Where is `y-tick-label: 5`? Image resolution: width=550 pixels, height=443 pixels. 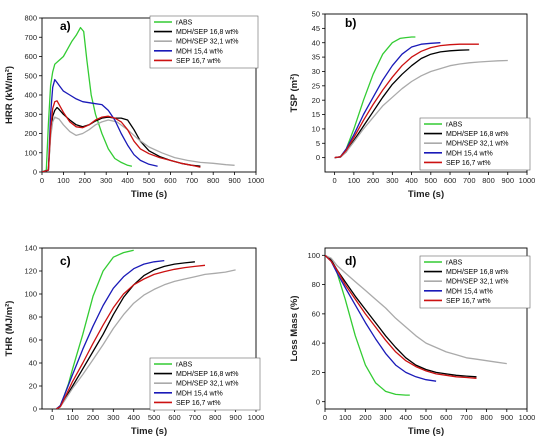 y-tick-label: 5 is located at coordinates (318, 143).